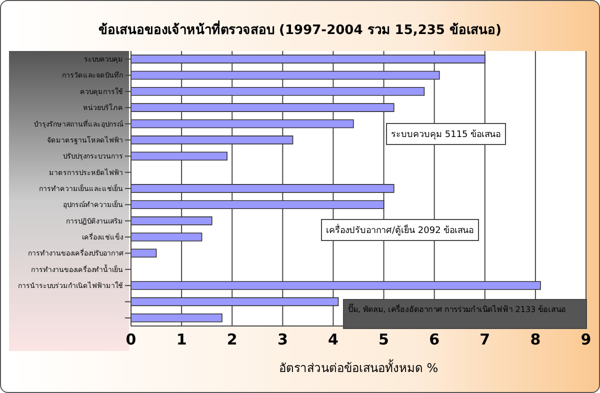 The height and width of the screenshot is (393, 600). Describe the element at coordinates (485, 339) in the screenshot. I see `x-tick-label: 7` at that location.